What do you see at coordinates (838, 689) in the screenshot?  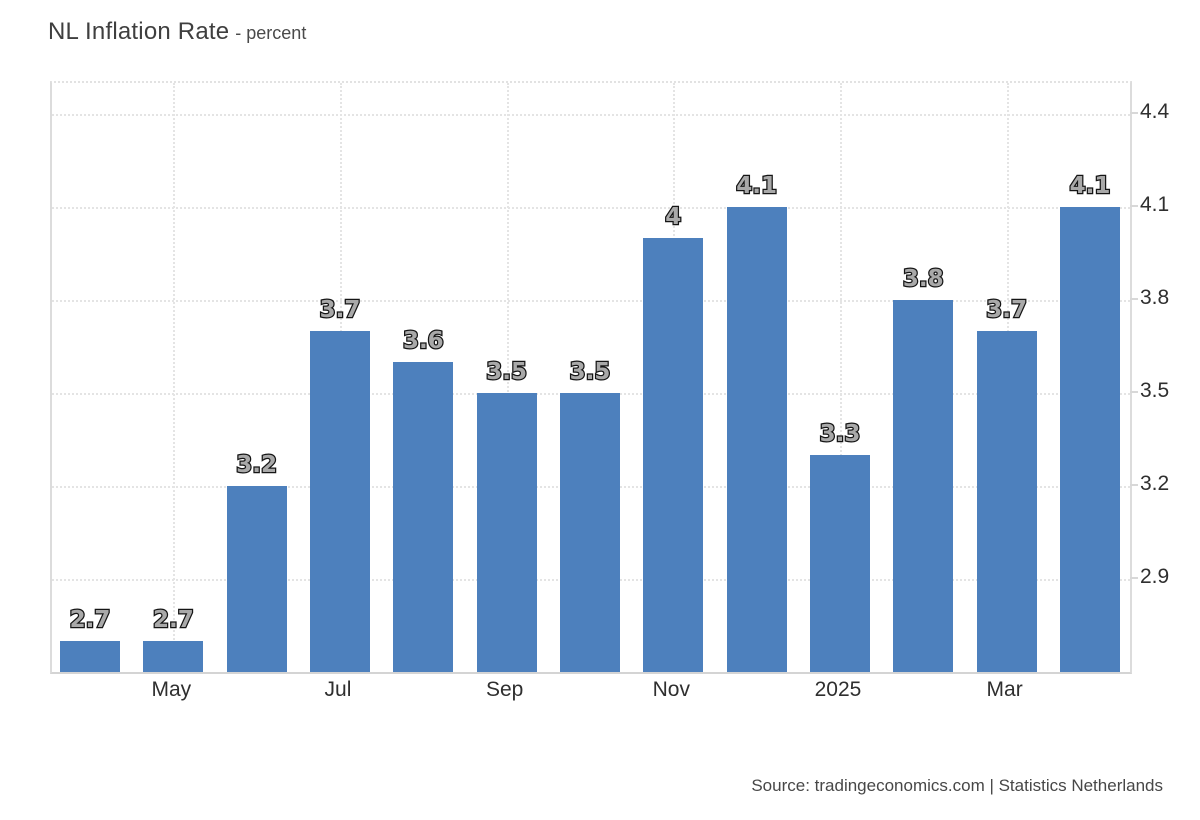 I see `x-axis-label: 2025` at bounding box center [838, 689].